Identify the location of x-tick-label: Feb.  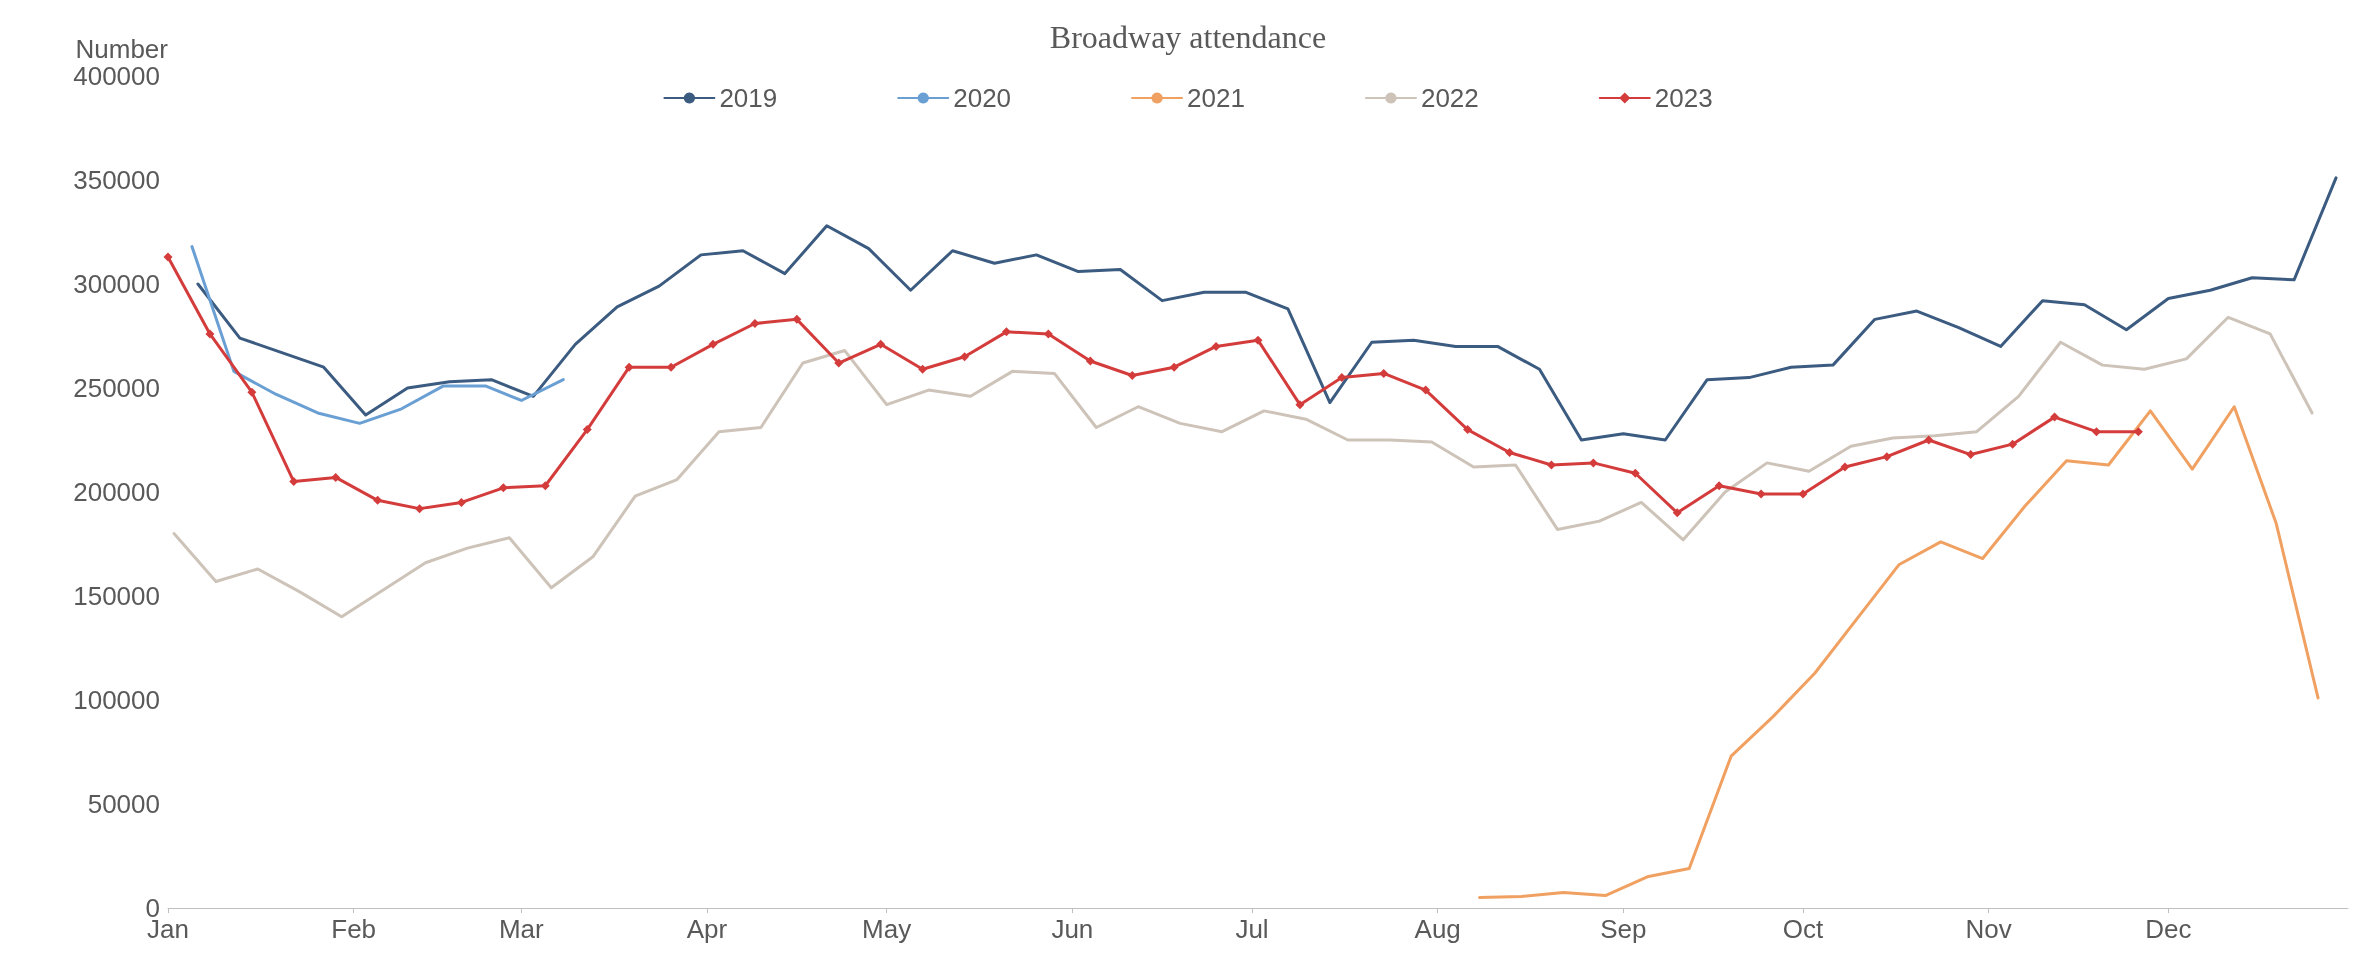
(354, 929).